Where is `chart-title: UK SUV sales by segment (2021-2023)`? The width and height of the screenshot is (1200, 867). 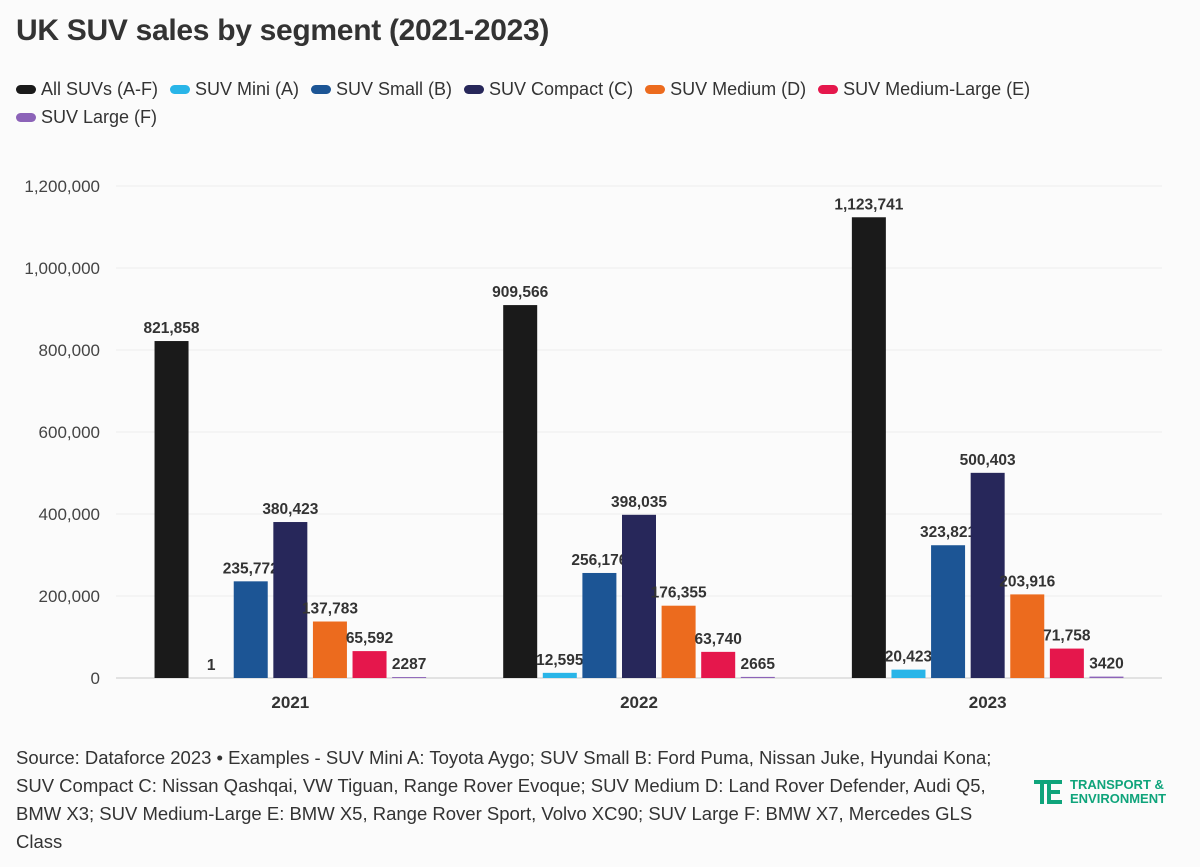 chart-title: UK SUV sales by segment (2021-2023) is located at coordinates (283, 30).